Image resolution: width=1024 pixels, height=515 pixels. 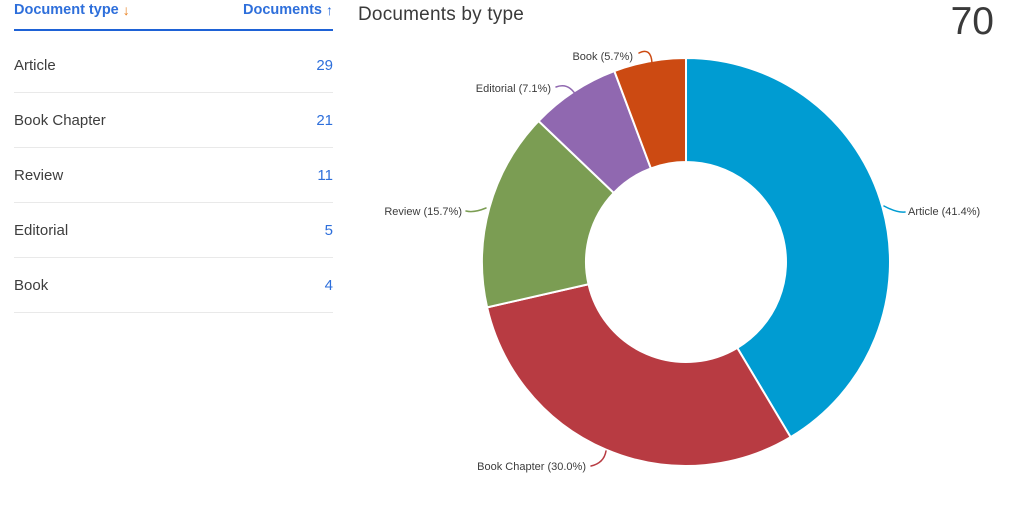 What do you see at coordinates (324, 65) in the screenshot?
I see `documents-count-link: 29` at bounding box center [324, 65].